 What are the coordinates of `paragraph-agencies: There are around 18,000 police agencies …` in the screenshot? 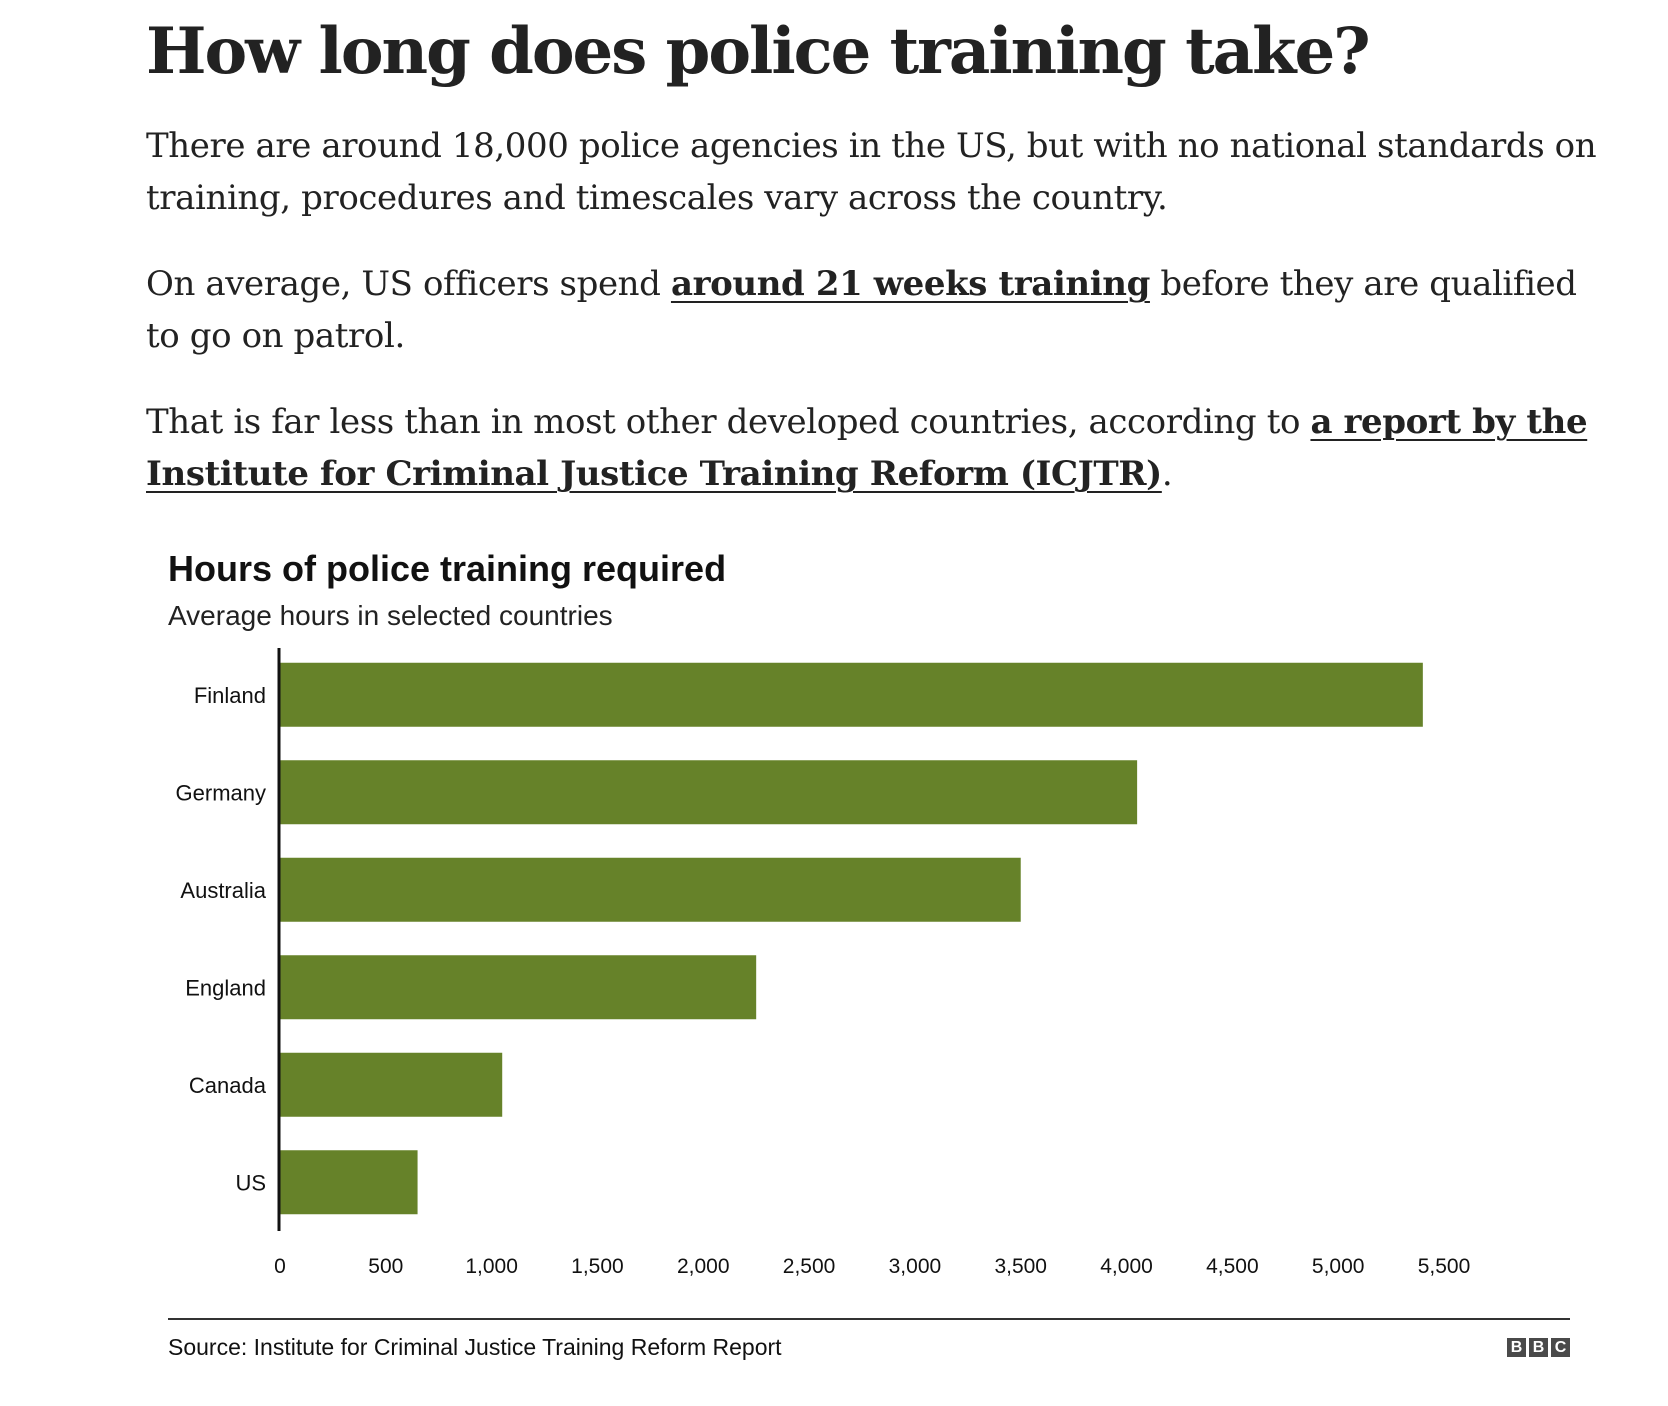 It's located at (881, 172).